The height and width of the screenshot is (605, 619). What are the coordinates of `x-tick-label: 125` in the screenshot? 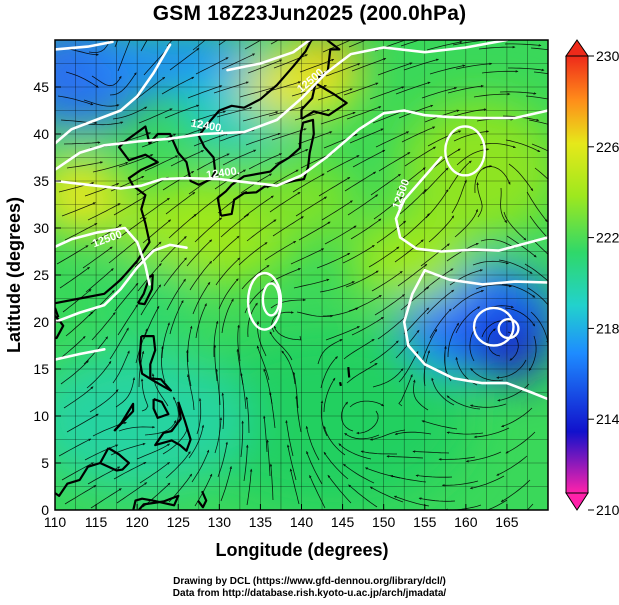 It's located at (179, 522).